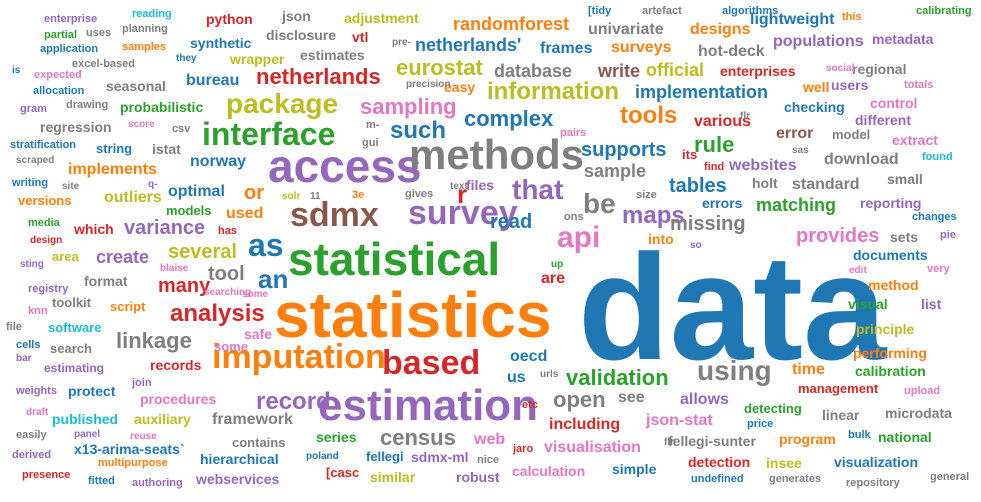 The height and width of the screenshot is (502, 981). Describe the element at coordinates (71, 19) in the screenshot. I see `word-enterprise: enterprise` at that location.